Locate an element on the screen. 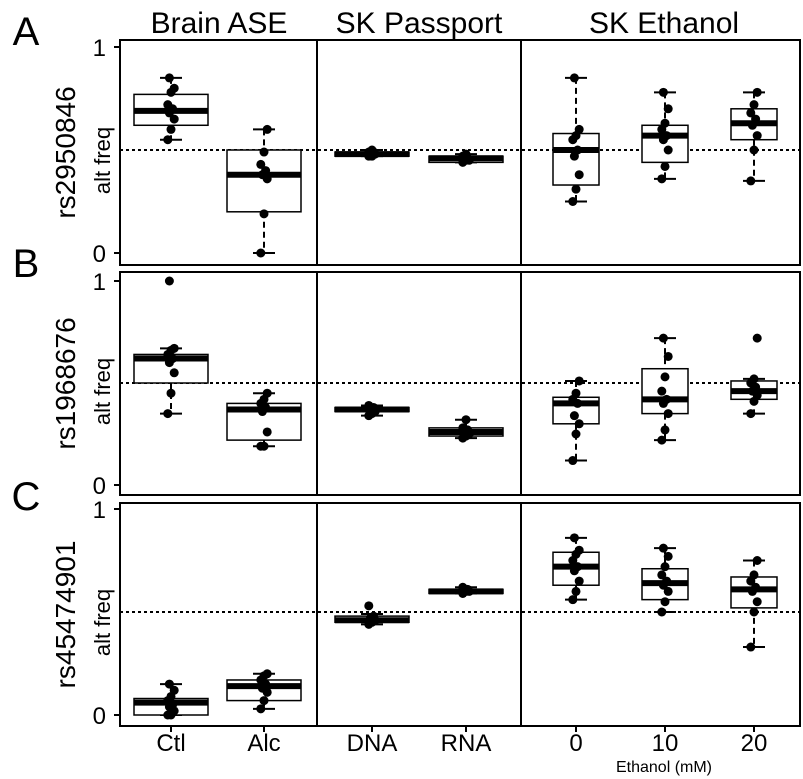  box-rs45474901-Ctl is located at coordinates (171, 699).